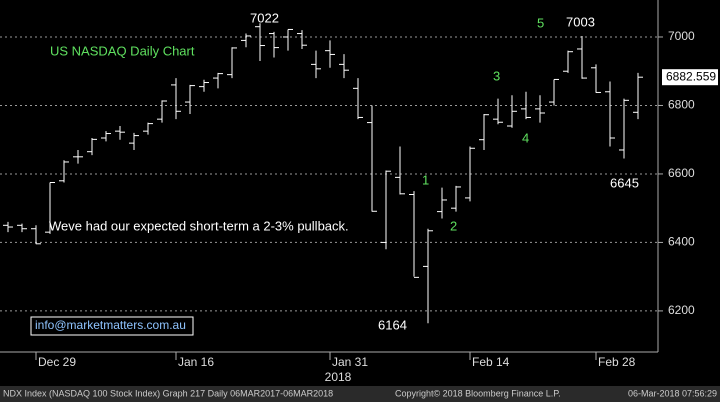 This screenshot has width=720, height=402. What do you see at coordinates (681, 105) in the screenshot?
I see `y-tick-label: 6800` at bounding box center [681, 105].